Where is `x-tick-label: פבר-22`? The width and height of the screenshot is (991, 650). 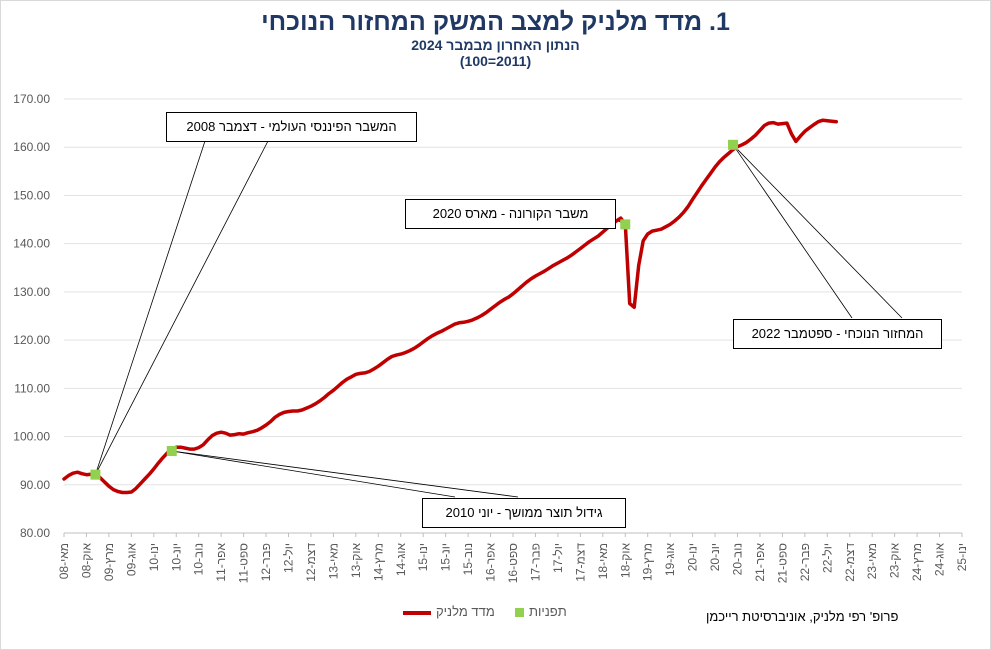 x-tick-label: פבר-22 is located at coordinates (805, 562).